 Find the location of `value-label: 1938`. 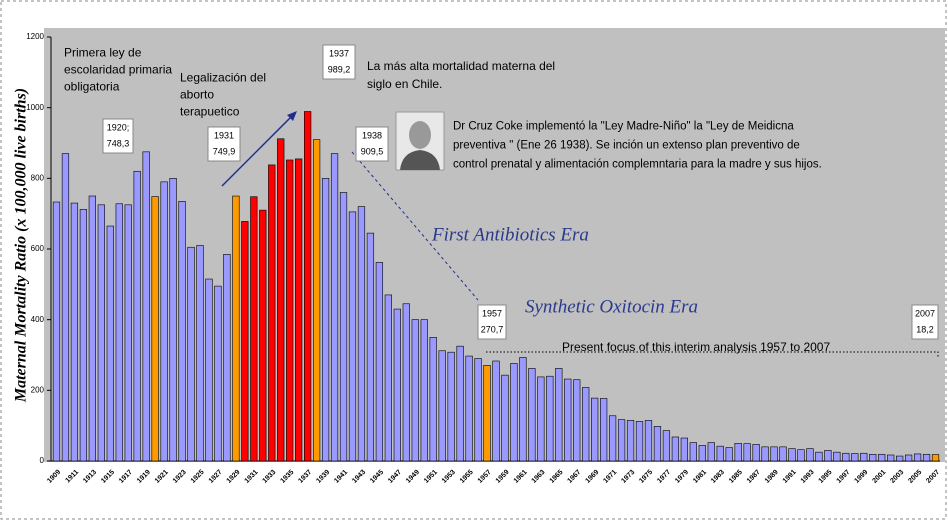

value-label: 1938 is located at coordinates (372, 135).